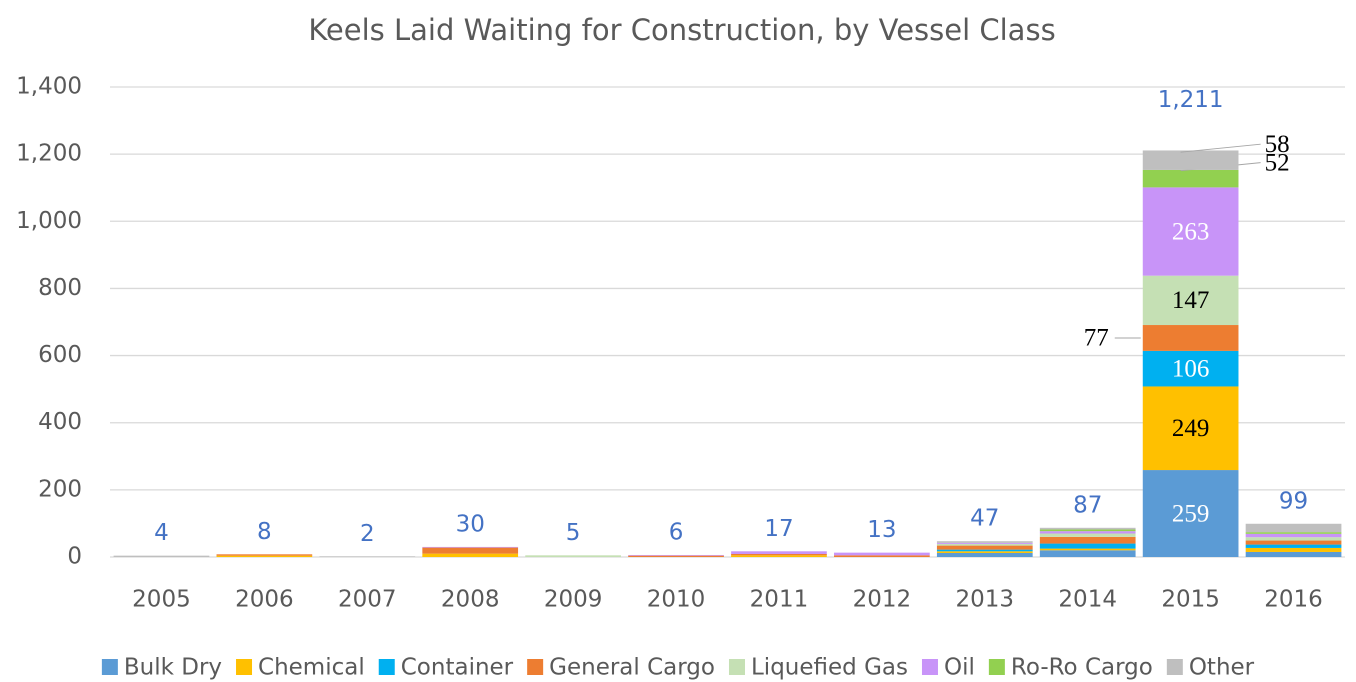 The width and height of the screenshot is (1356, 682). What do you see at coordinates (984, 519) in the screenshot?
I see `total-label: 47` at bounding box center [984, 519].